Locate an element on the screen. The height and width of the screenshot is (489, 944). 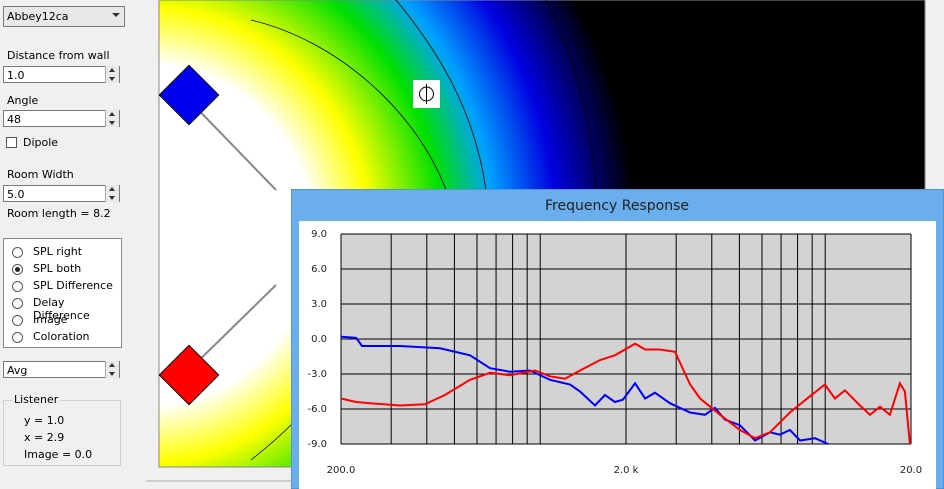
mode-input: Avg is located at coordinates (61, 369).